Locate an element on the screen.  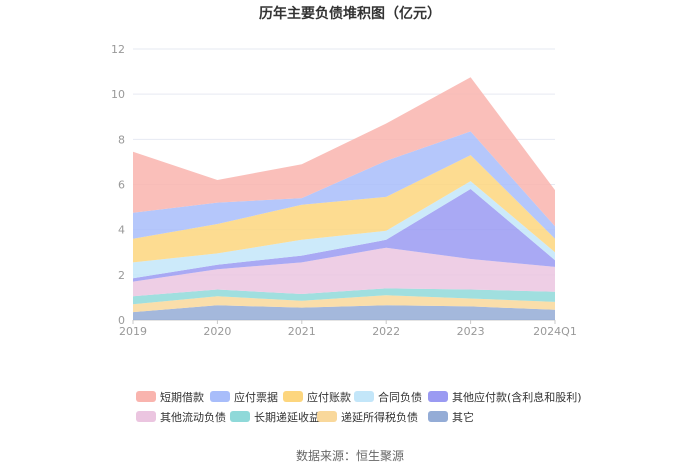
source-note: 数据来源：恒生聚源 is located at coordinates (350, 455).